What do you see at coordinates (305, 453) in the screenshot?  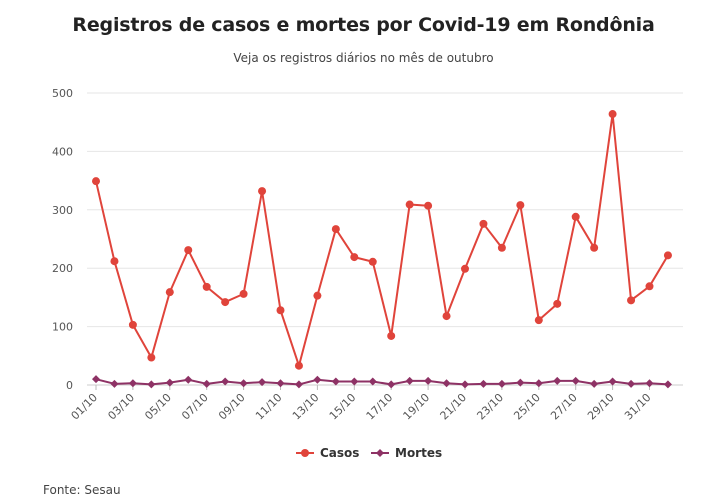 I see `legend-marker-circle` at bounding box center [305, 453].